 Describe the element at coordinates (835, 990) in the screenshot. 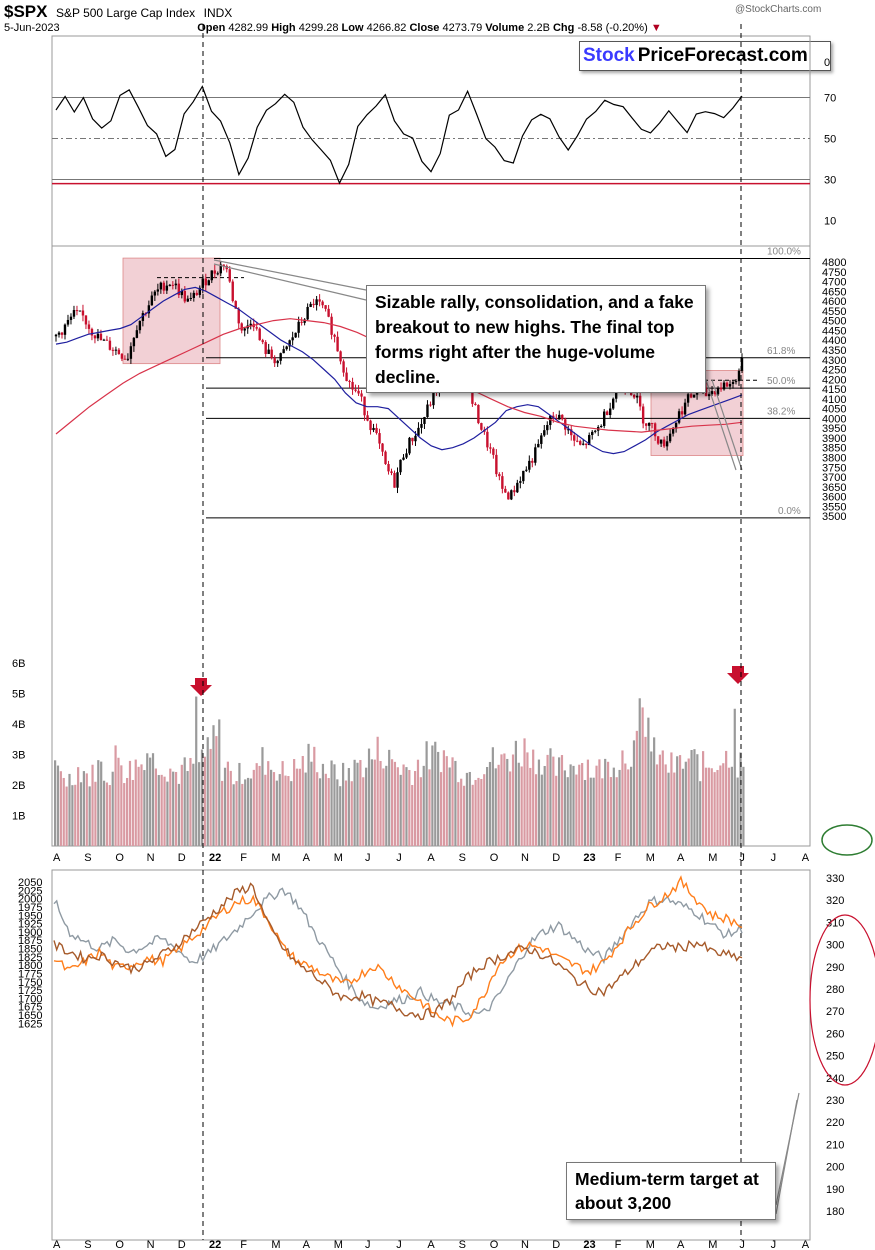

I see `lower-right-tick-label: 280` at that location.